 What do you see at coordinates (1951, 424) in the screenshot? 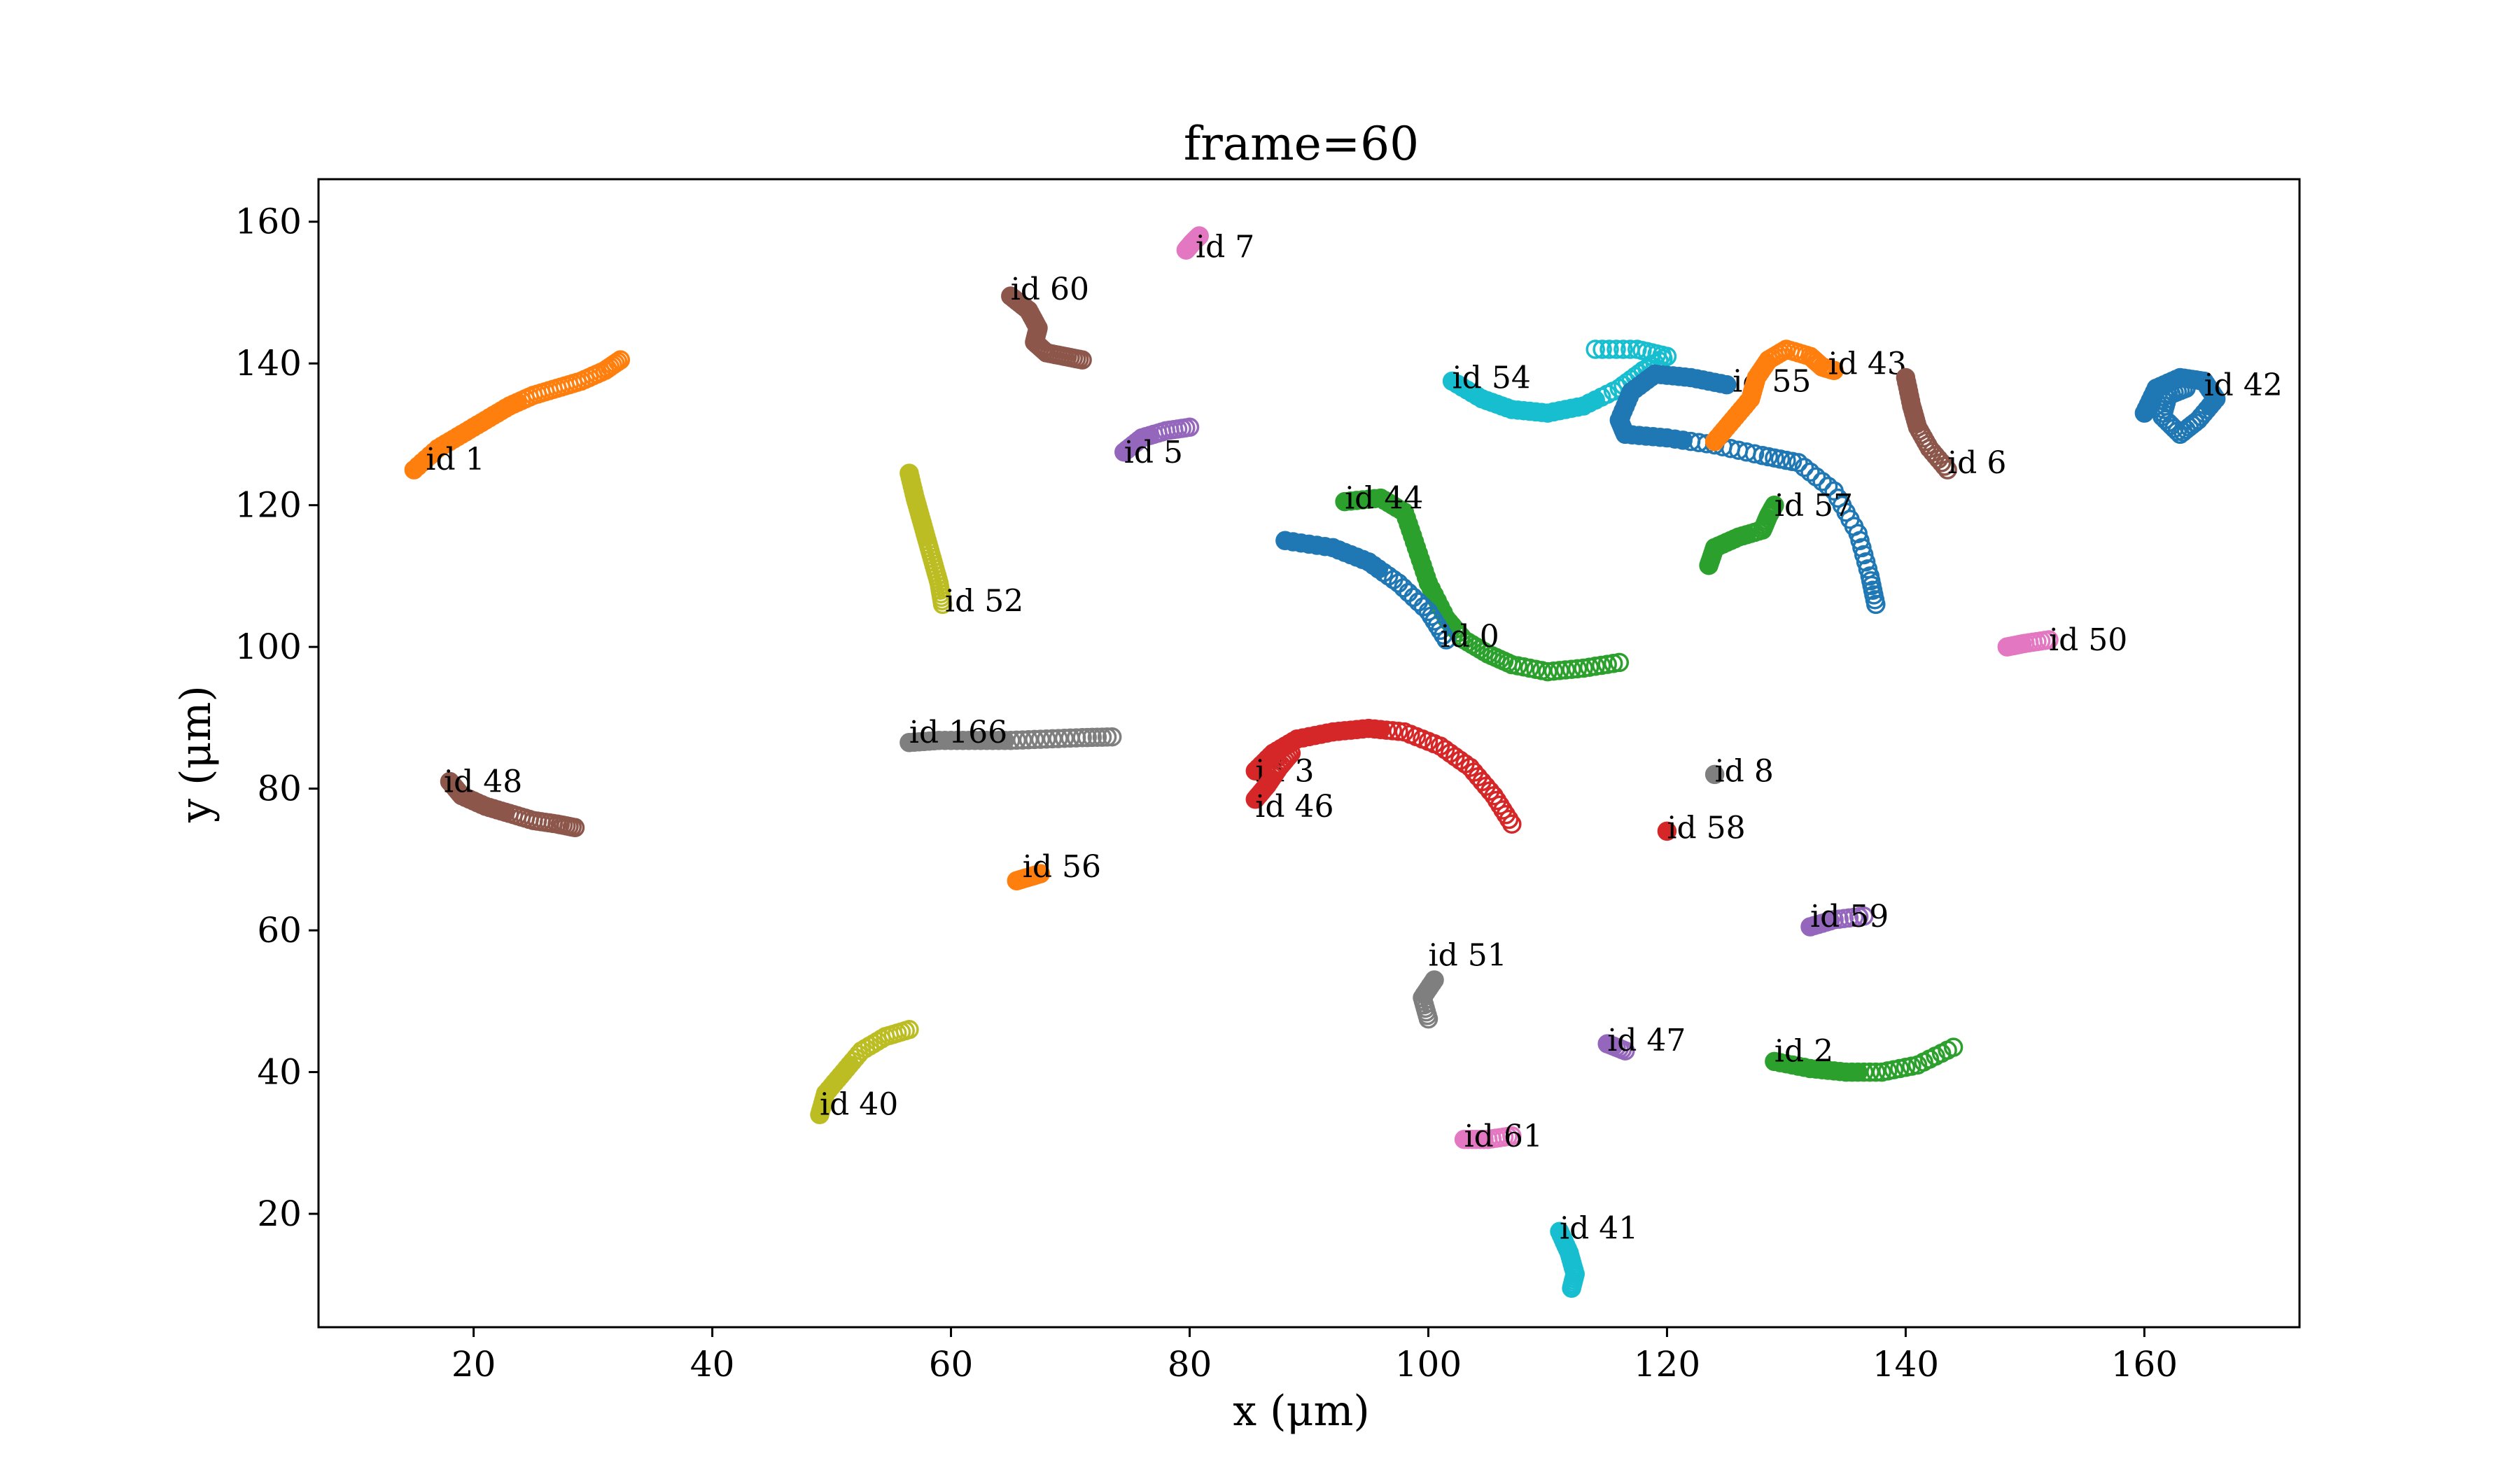
I see `track: id 6` at bounding box center [1951, 424].